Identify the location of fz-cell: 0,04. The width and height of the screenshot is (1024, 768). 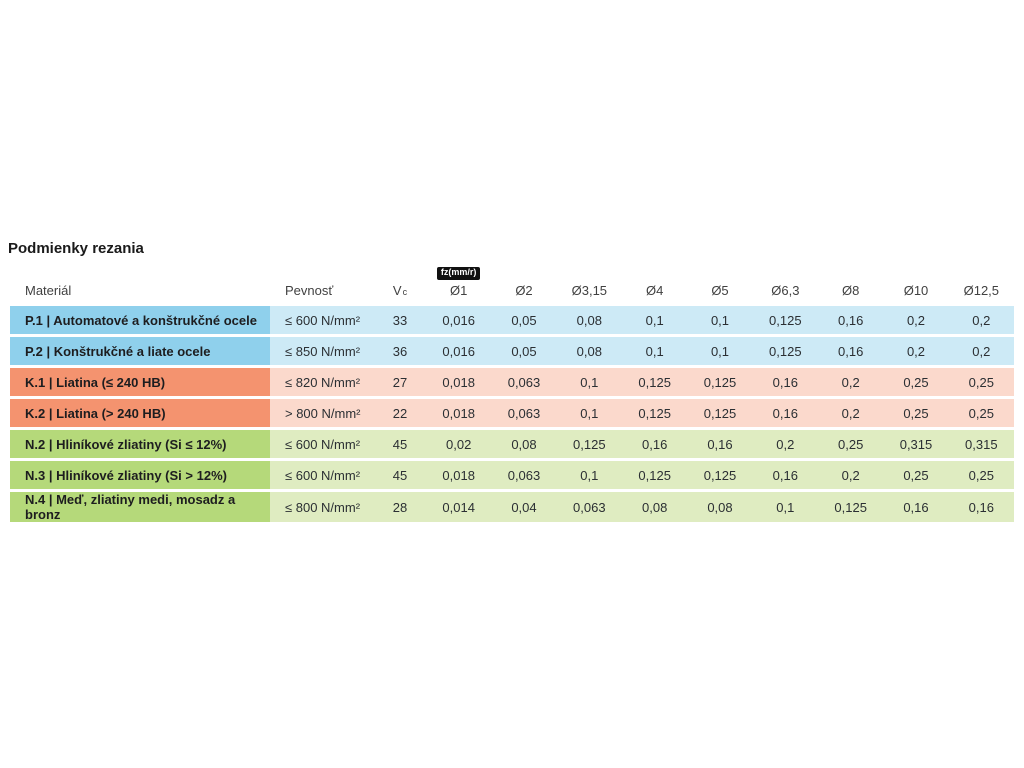
(524, 507).